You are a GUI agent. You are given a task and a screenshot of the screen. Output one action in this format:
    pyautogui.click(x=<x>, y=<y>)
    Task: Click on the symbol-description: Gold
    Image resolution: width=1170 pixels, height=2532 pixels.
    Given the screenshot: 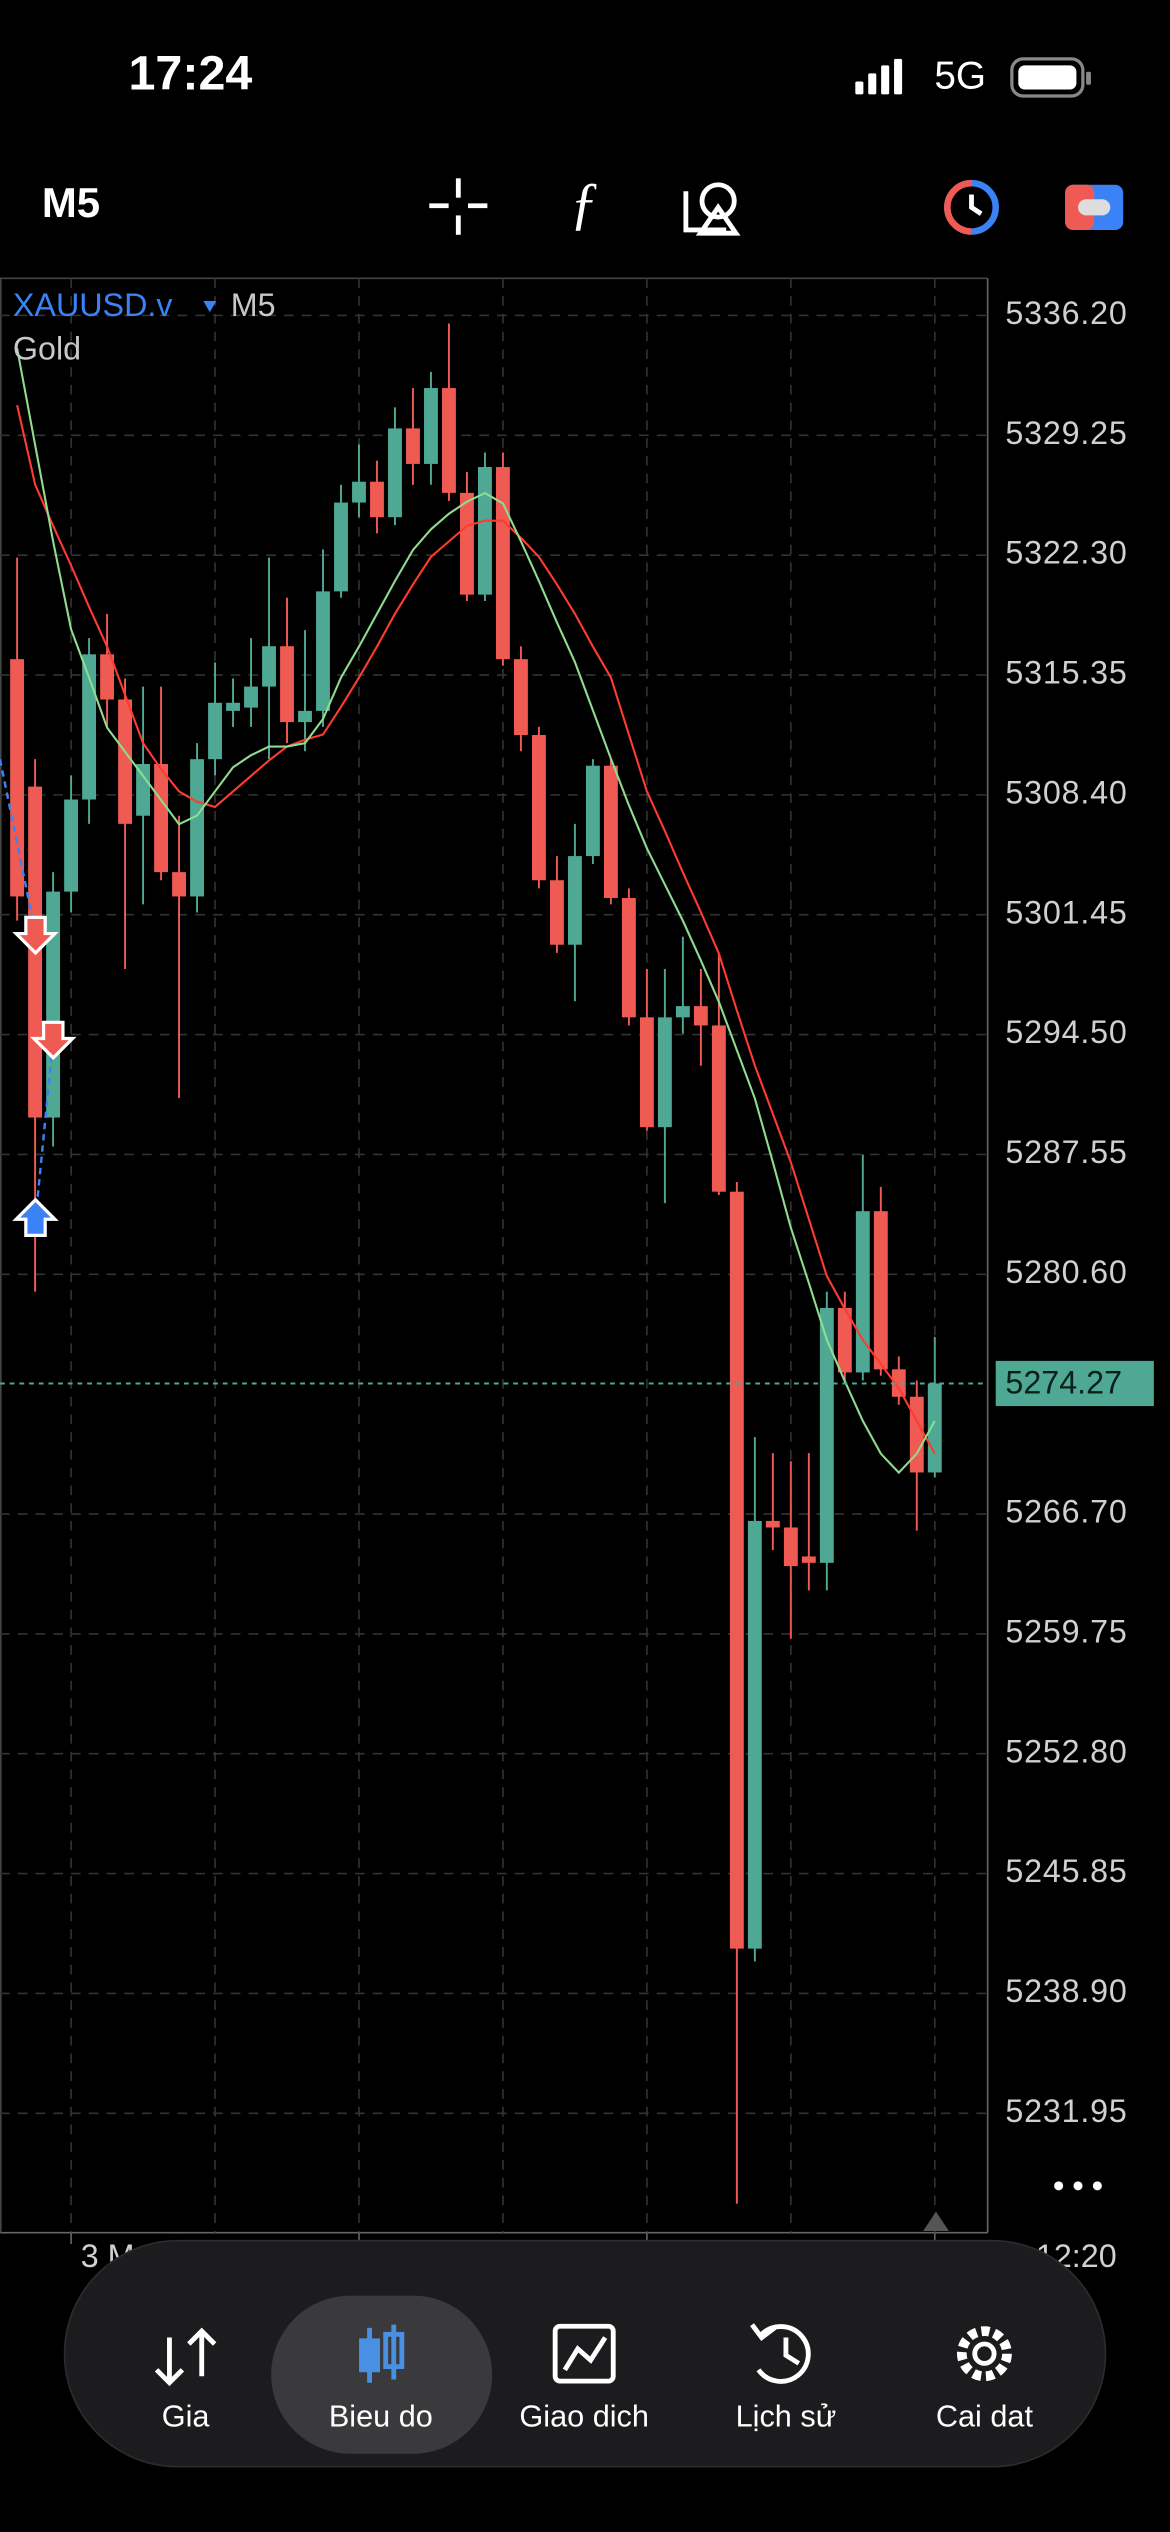 What is the action you would take?
    pyautogui.click(x=47, y=349)
    